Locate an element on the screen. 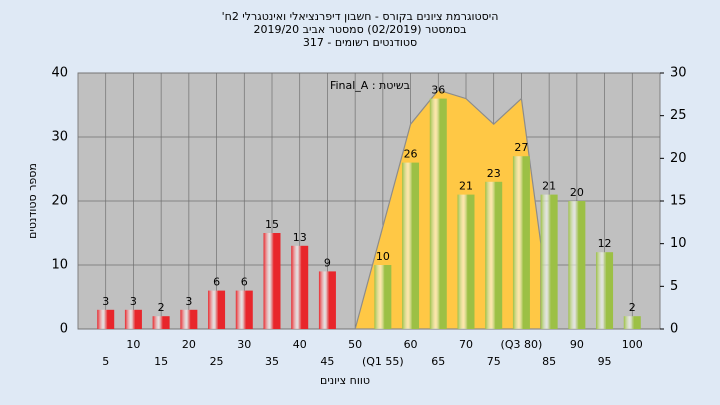 The image size is (720, 405). y2-tick-label: 25 is located at coordinates (678, 115).